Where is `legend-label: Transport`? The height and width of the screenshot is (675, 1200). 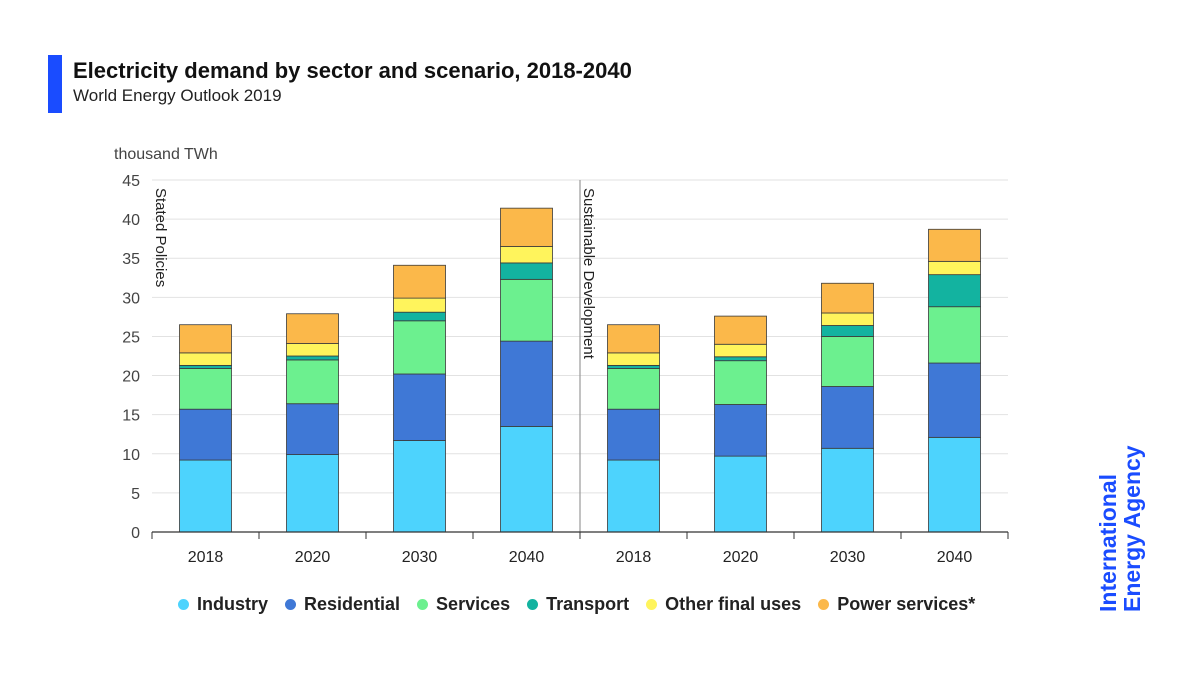
legend-label: Transport is located at coordinates (588, 604).